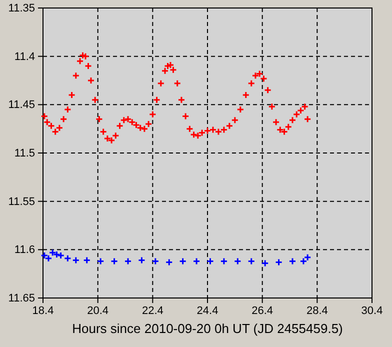  What do you see at coordinates (24, 56) in the screenshot?
I see `y-tick-label: 11.4` at bounding box center [24, 56].